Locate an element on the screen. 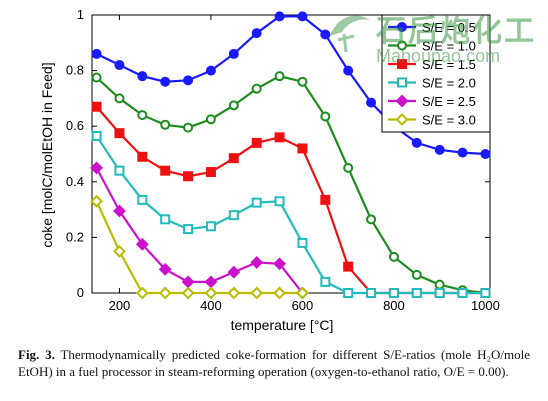  x-tick-label: 600 is located at coordinates (303, 305).